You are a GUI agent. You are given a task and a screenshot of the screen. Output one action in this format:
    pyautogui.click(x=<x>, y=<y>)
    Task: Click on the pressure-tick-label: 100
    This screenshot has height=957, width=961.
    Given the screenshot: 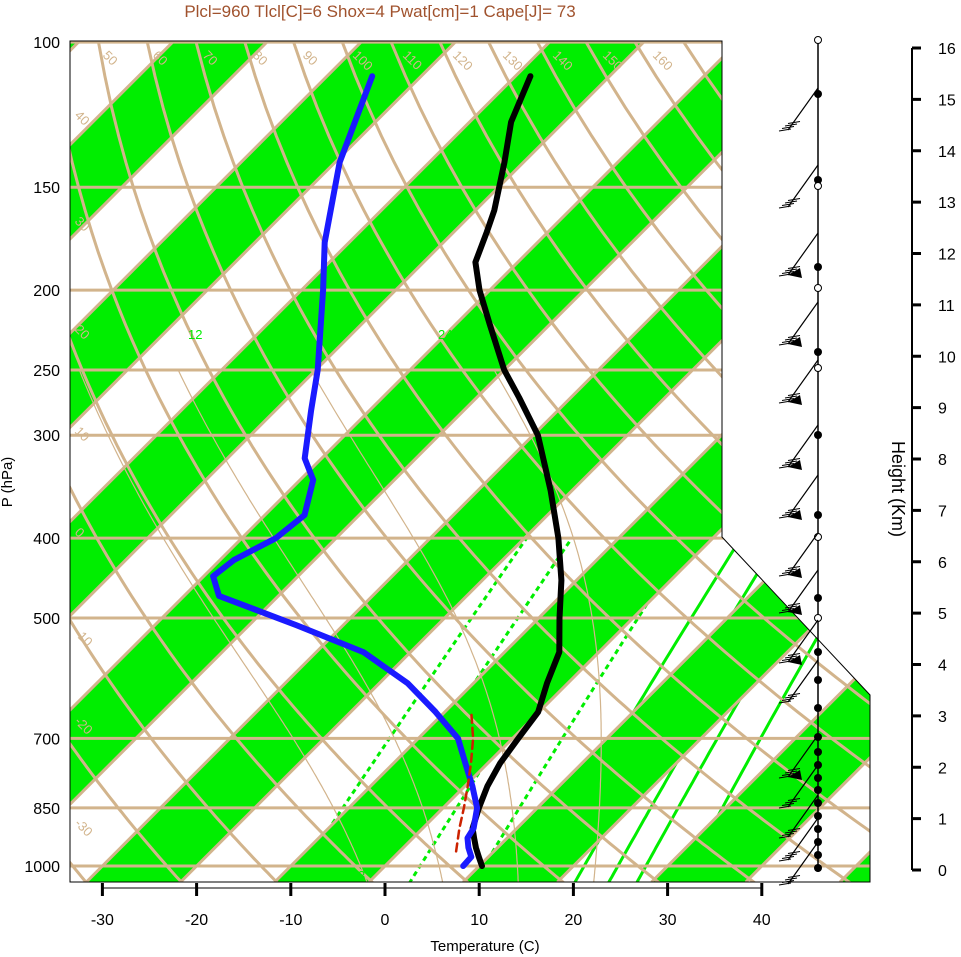 What is the action you would take?
    pyautogui.click(x=46, y=43)
    